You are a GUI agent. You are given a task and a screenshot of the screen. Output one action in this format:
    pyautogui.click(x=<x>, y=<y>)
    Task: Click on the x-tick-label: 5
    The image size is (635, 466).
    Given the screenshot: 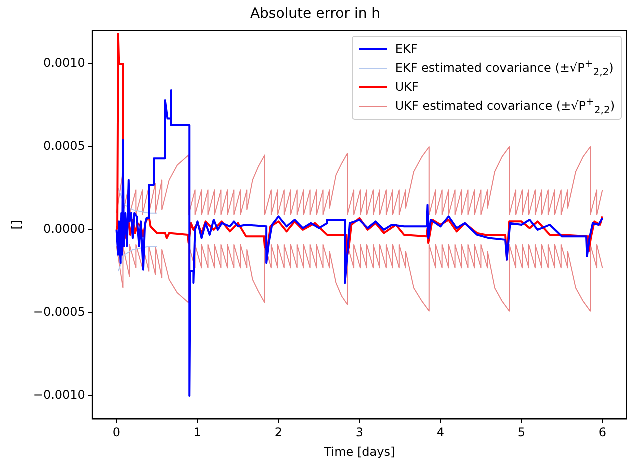 What is the action you would take?
    pyautogui.click(x=522, y=433)
    